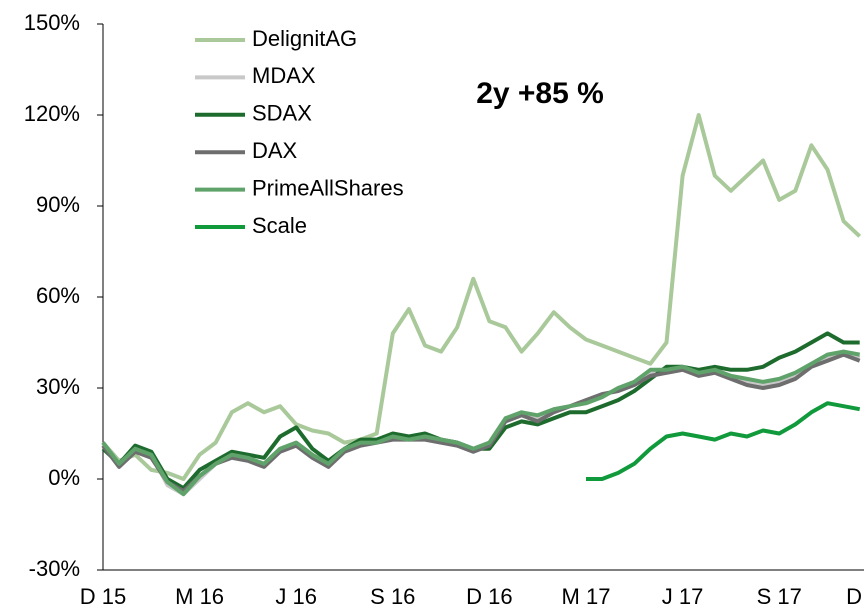  Describe the element at coordinates (284, 75) in the screenshot. I see `legend-label: MDAX` at that location.